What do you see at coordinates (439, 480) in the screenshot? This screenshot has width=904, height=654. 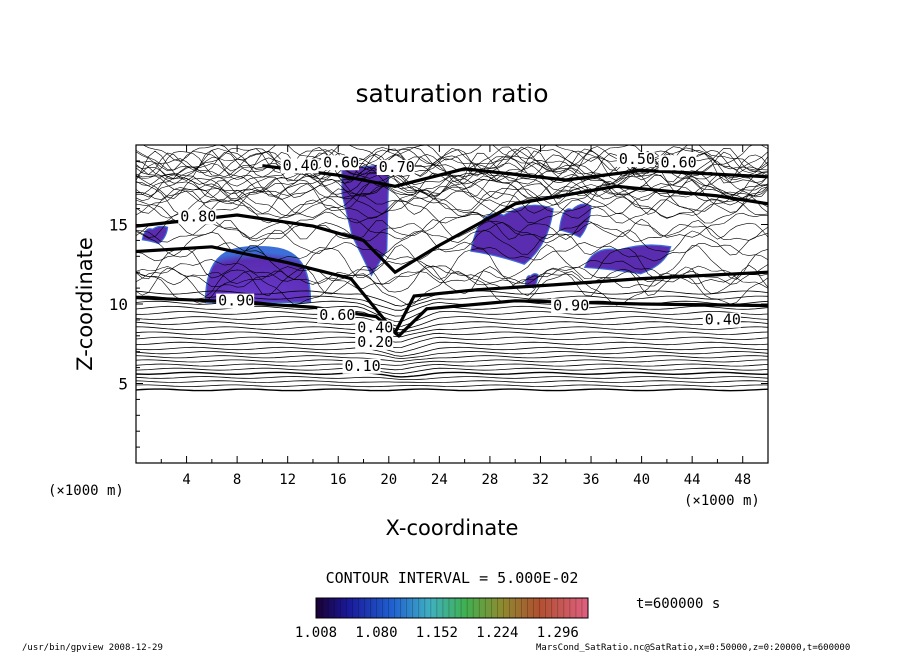 I see `x-tick-label: 24` at bounding box center [439, 480].